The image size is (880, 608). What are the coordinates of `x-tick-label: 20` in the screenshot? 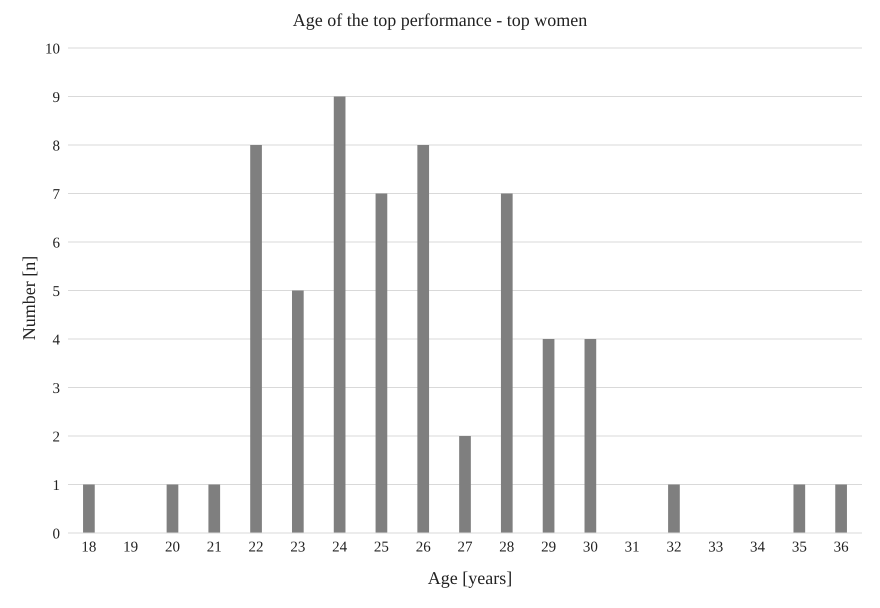 It's located at (172, 548).